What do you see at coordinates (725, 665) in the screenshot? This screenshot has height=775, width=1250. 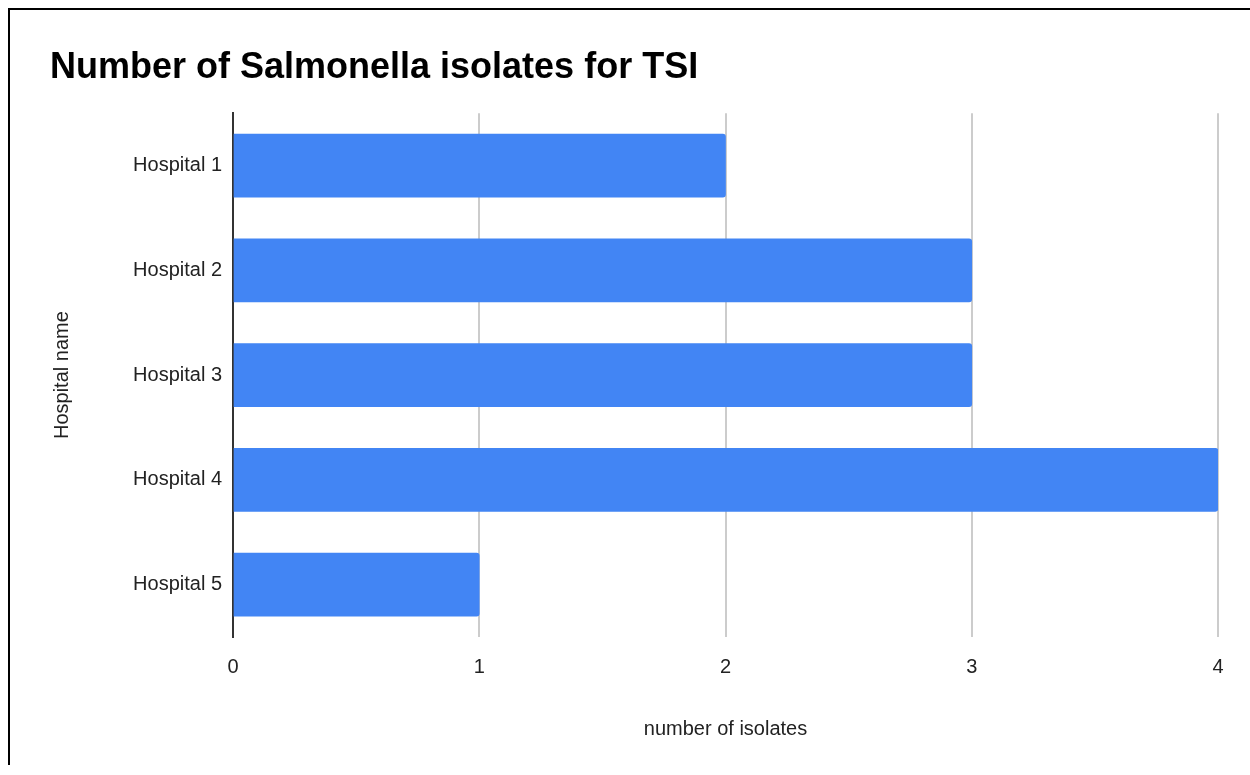 I see `x-tick-label: 2` at bounding box center [725, 665].